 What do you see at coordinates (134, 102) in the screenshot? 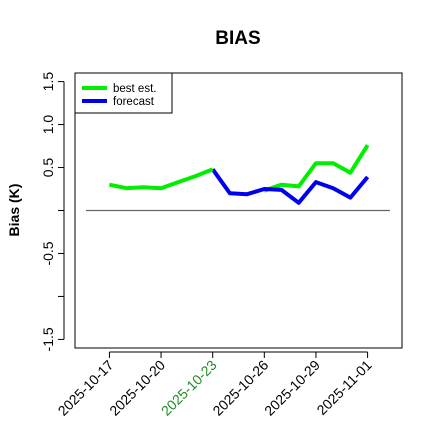
I see `legend-label-forecast: forecast` at bounding box center [134, 102].